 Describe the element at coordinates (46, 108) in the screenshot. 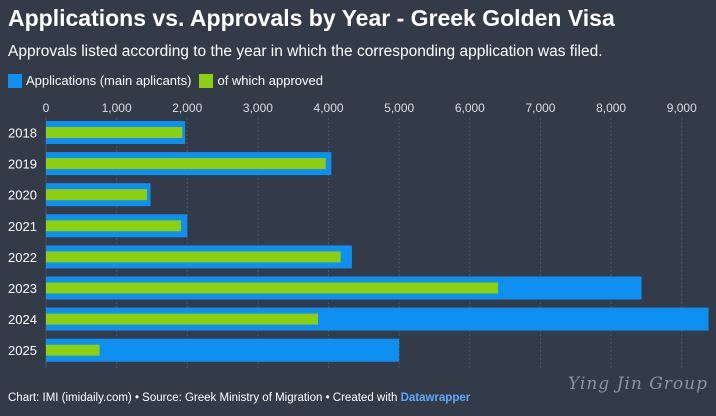

I see `x-tick-label: 0` at that location.